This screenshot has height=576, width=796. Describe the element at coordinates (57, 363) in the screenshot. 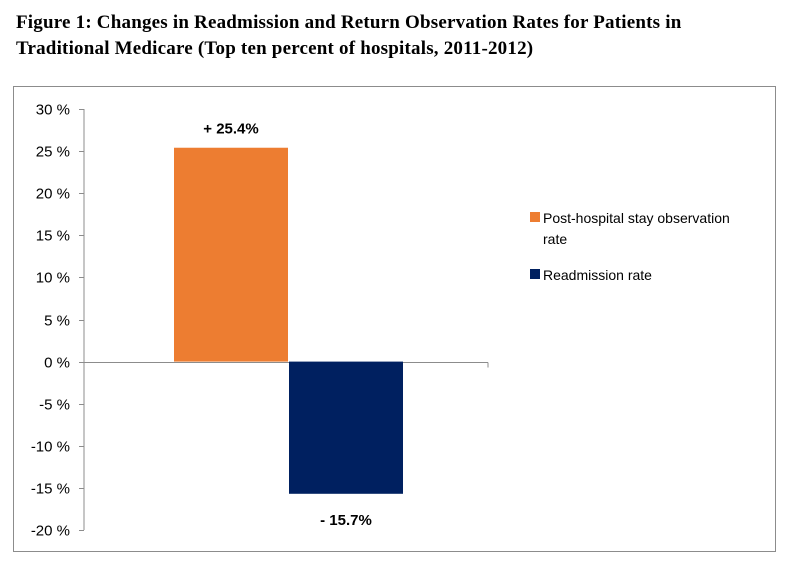

I see `y-tick-label: 0 %` at that location.